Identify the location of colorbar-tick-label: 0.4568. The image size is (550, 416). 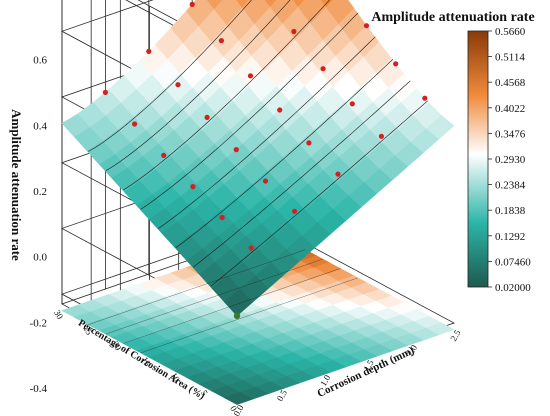
(510, 83).